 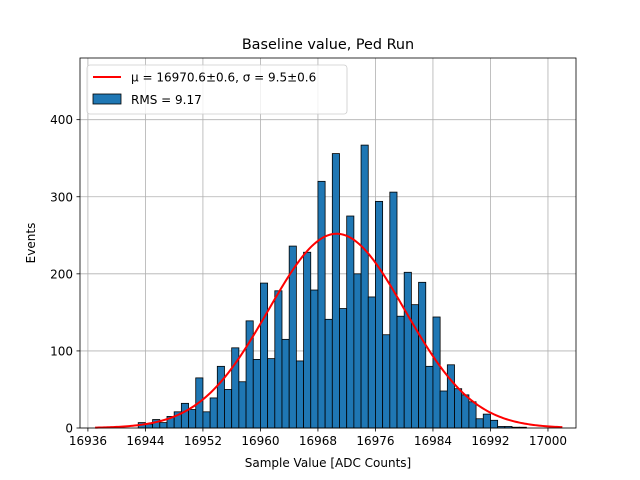 What do you see at coordinates (318, 441) in the screenshot?
I see `x-tick-label: 16968` at bounding box center [318, 441].